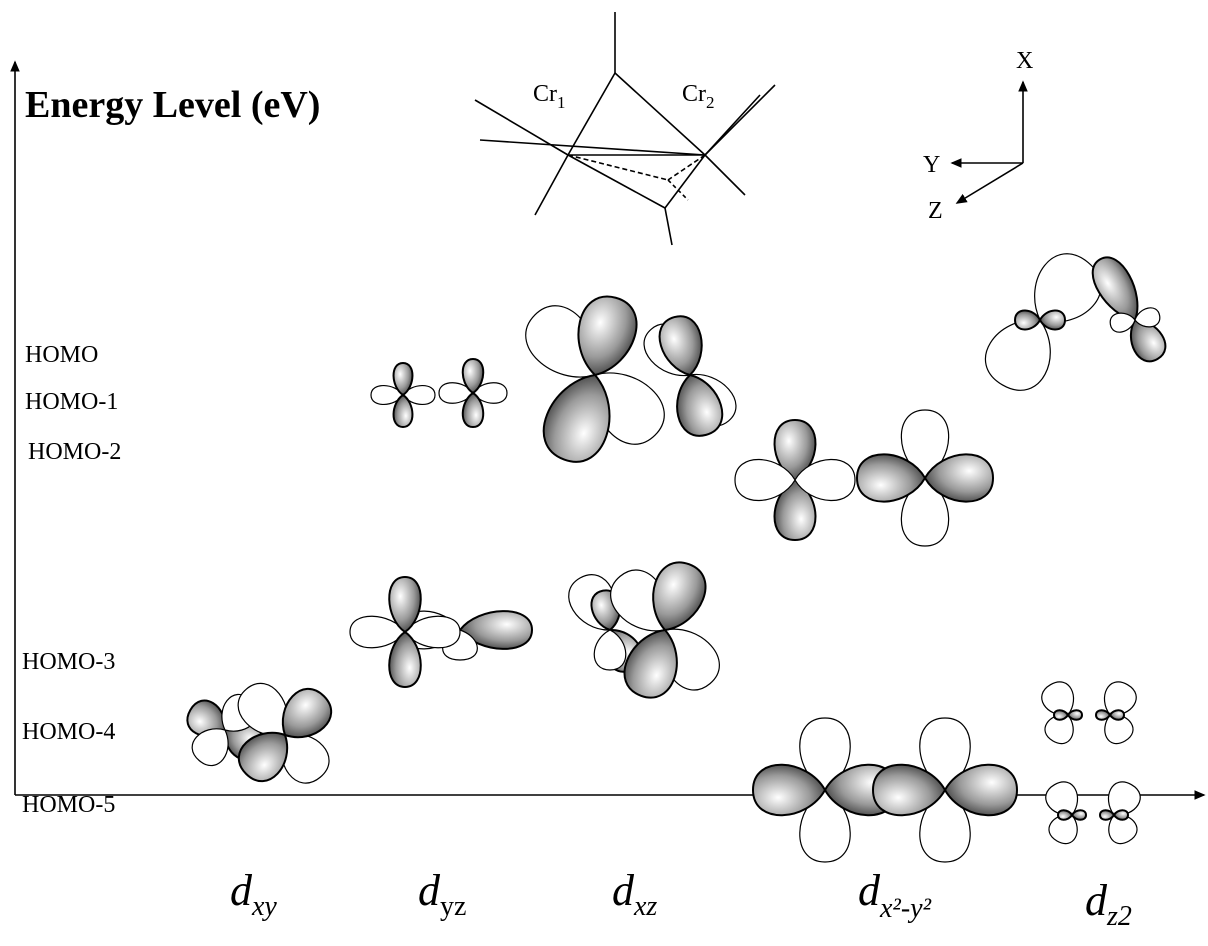 Image resolution: width=1208 pixels, height=946 pixels. I want to click on level-label: HOMO-3, so click(68, 662).